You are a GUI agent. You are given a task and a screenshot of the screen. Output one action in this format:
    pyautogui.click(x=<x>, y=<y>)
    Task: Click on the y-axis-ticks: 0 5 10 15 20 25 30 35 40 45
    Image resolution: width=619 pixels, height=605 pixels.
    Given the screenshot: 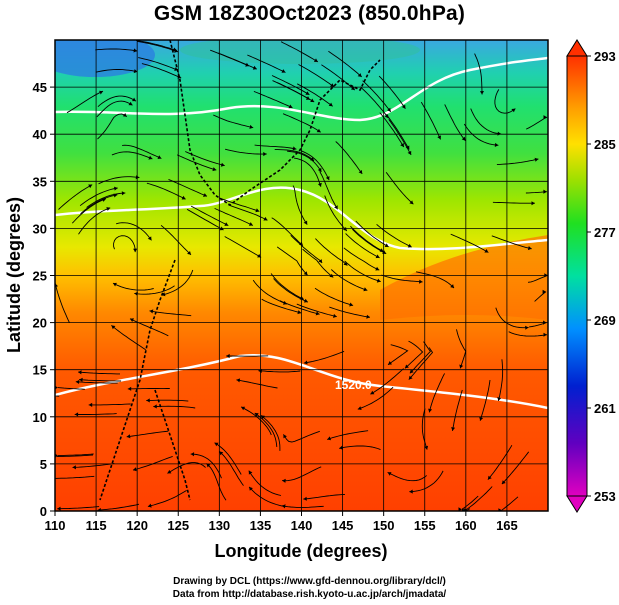 What is the action you would take?
    pyautogui.click(x=44, y=299)
    